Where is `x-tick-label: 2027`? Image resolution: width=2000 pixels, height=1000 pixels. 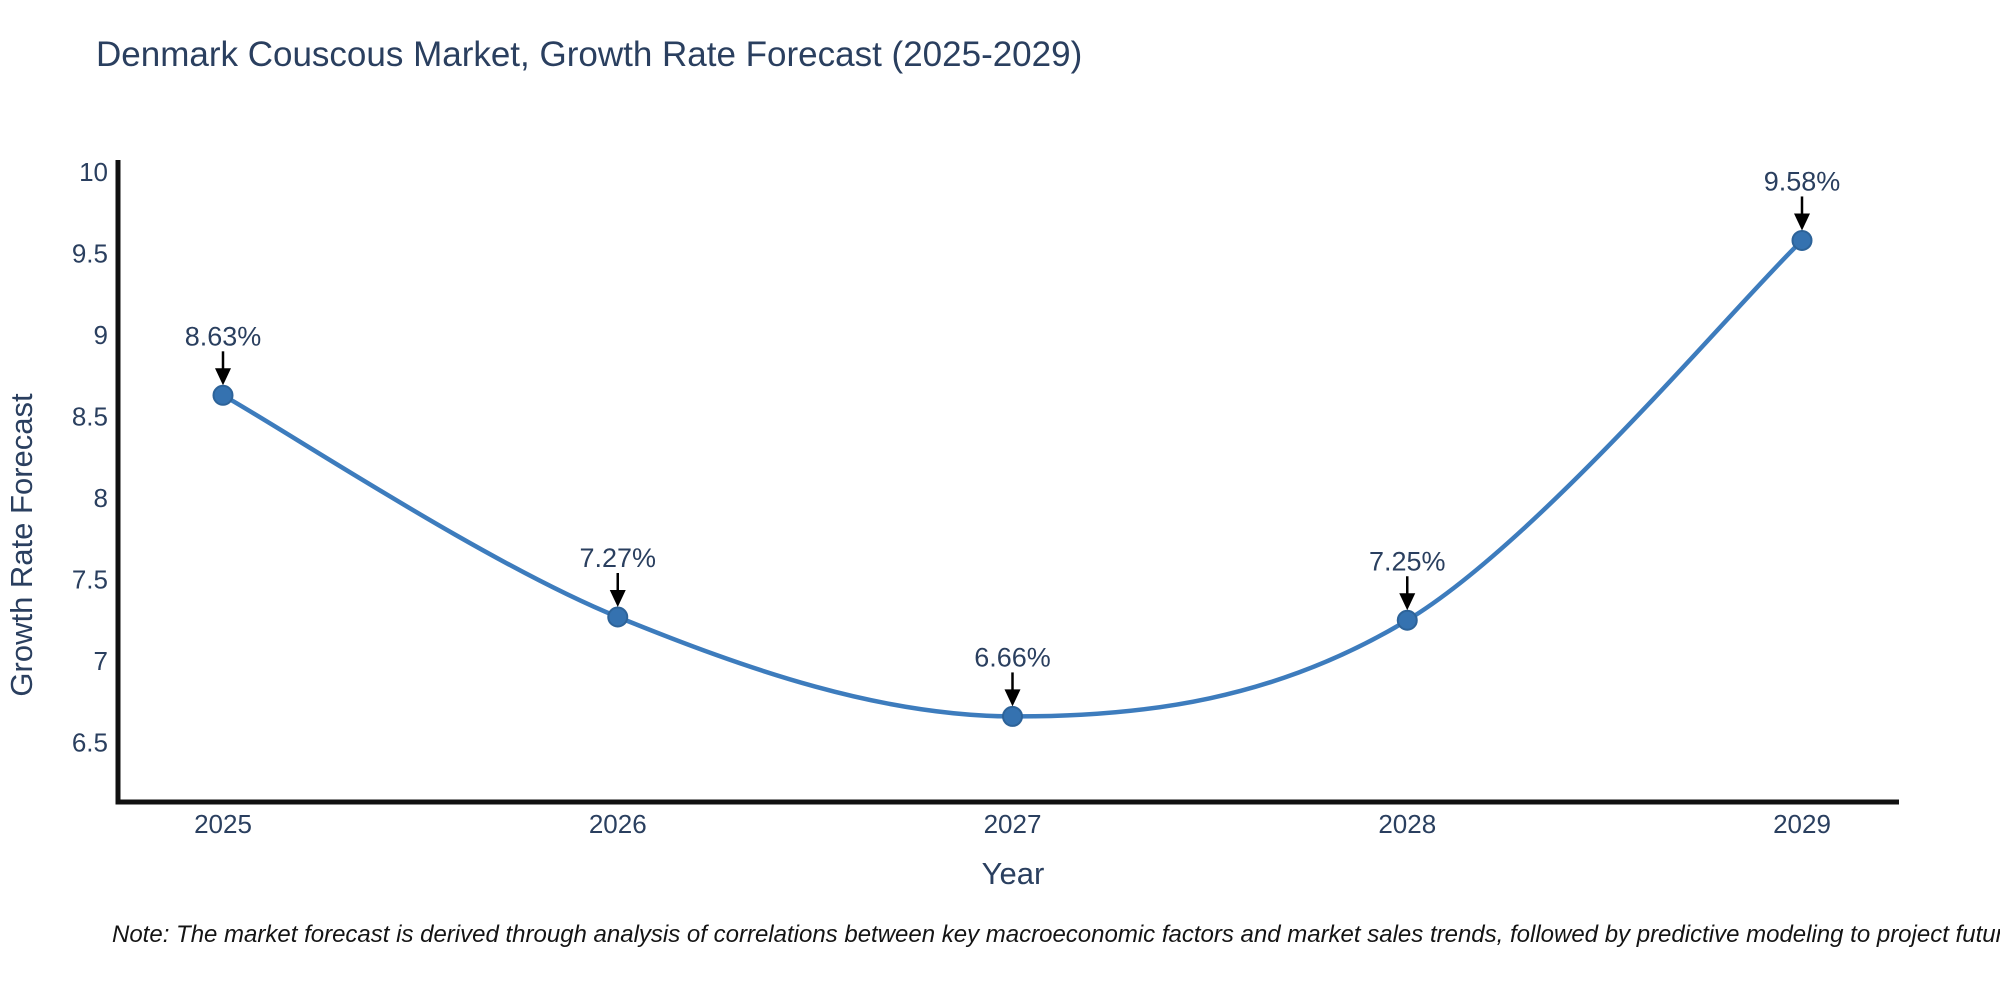 x-tick-label: 2027 is located at coordinates (1013, 824).